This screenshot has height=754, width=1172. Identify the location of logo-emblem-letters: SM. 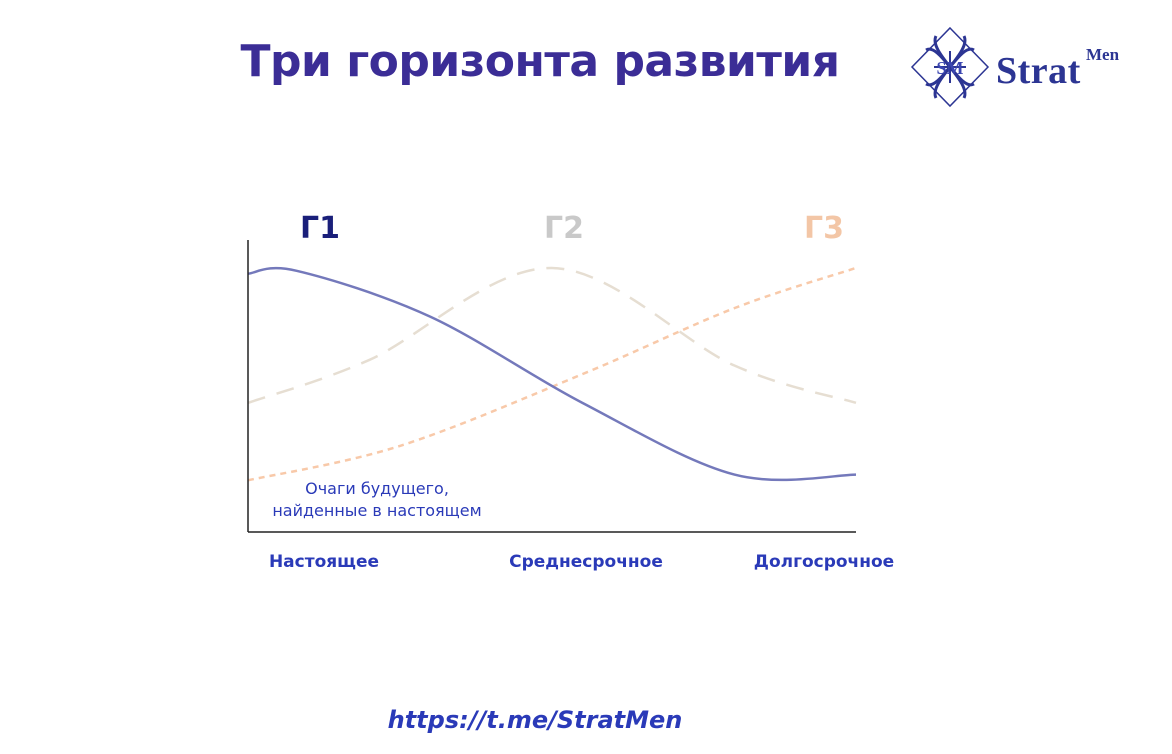
(950, 68).